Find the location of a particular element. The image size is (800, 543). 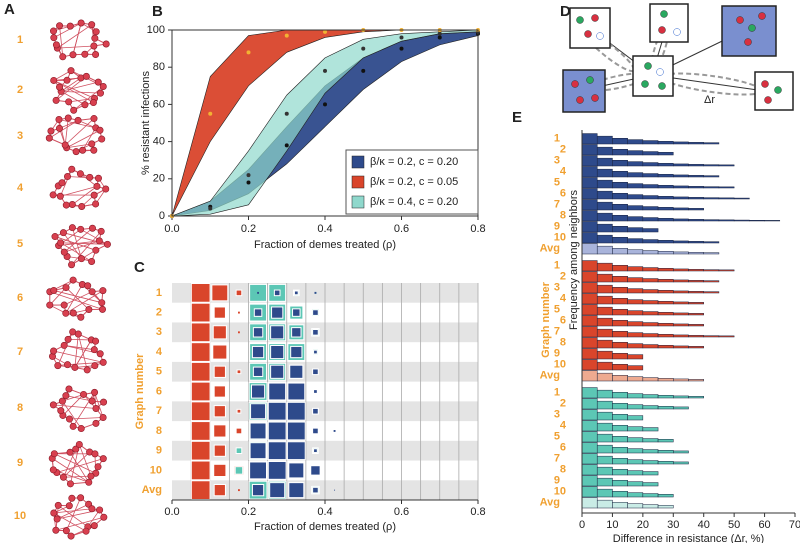

row-label: Avg is located at coordinates (550, 502).